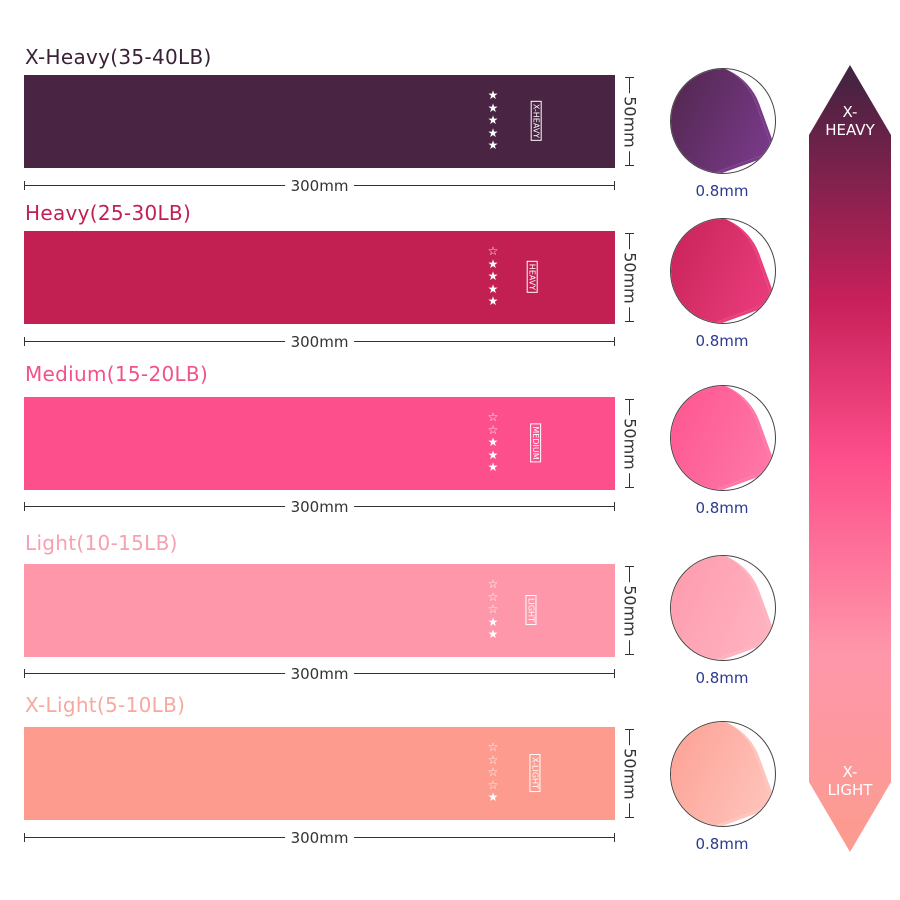  I want to click on resistance-band: ★ ☆ ☆ ☆ ☆ X-LIGHT, so click(319, 773).